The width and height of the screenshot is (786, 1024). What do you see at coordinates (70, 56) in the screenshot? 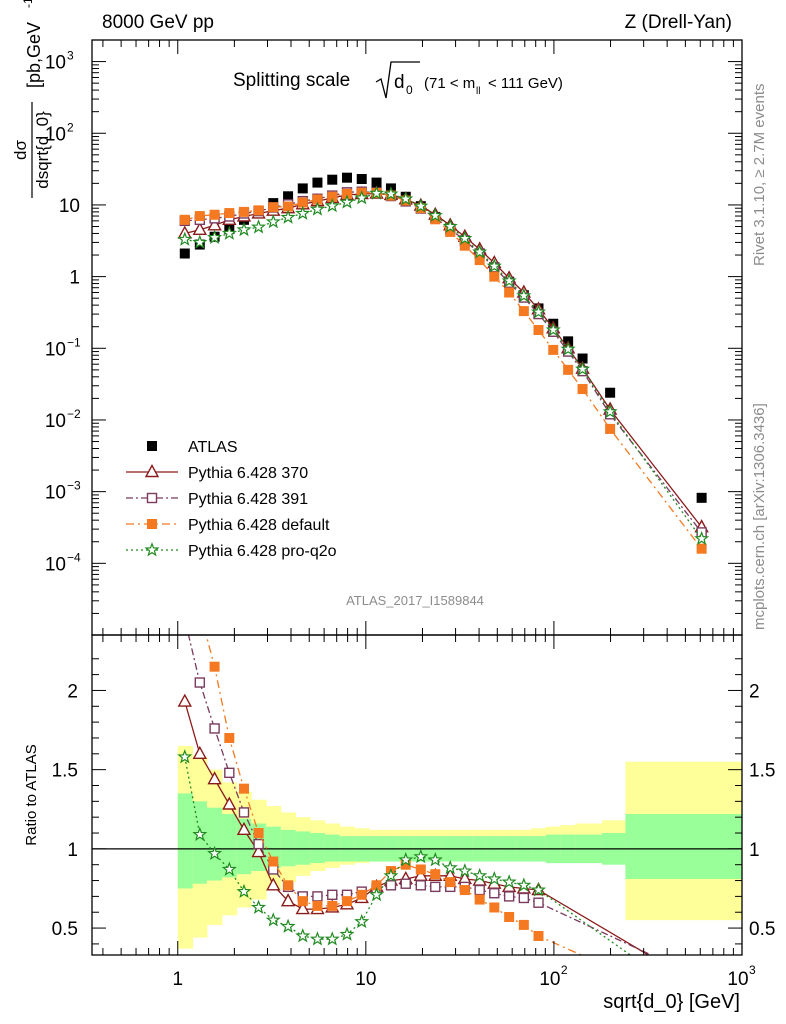
I see `y-tick-label-exponent: 3` at bounding box center [70, 56].